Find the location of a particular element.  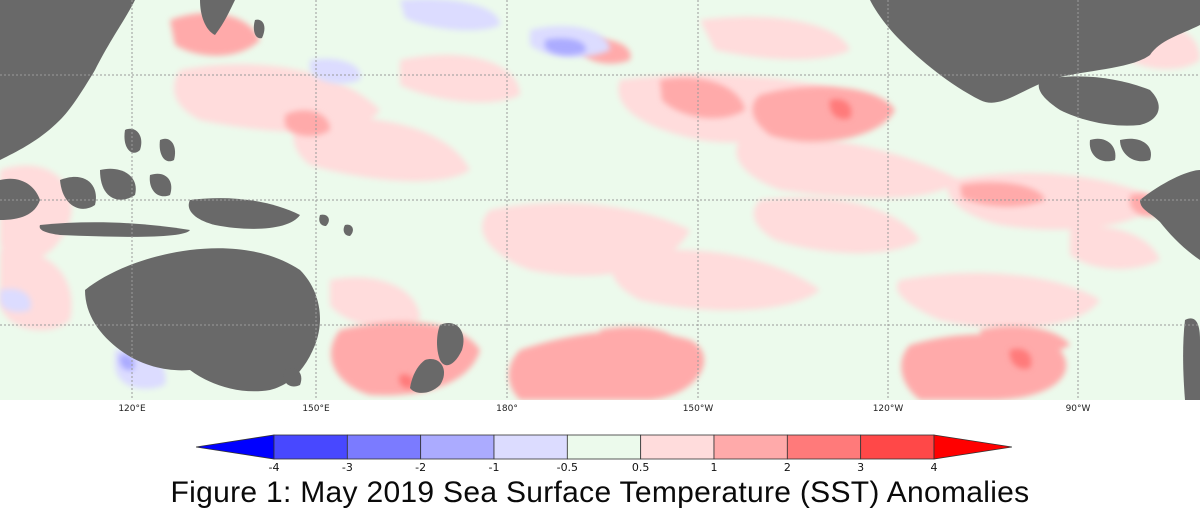

longitude-label-120w: 120°W is located at coordinates (888, 409).